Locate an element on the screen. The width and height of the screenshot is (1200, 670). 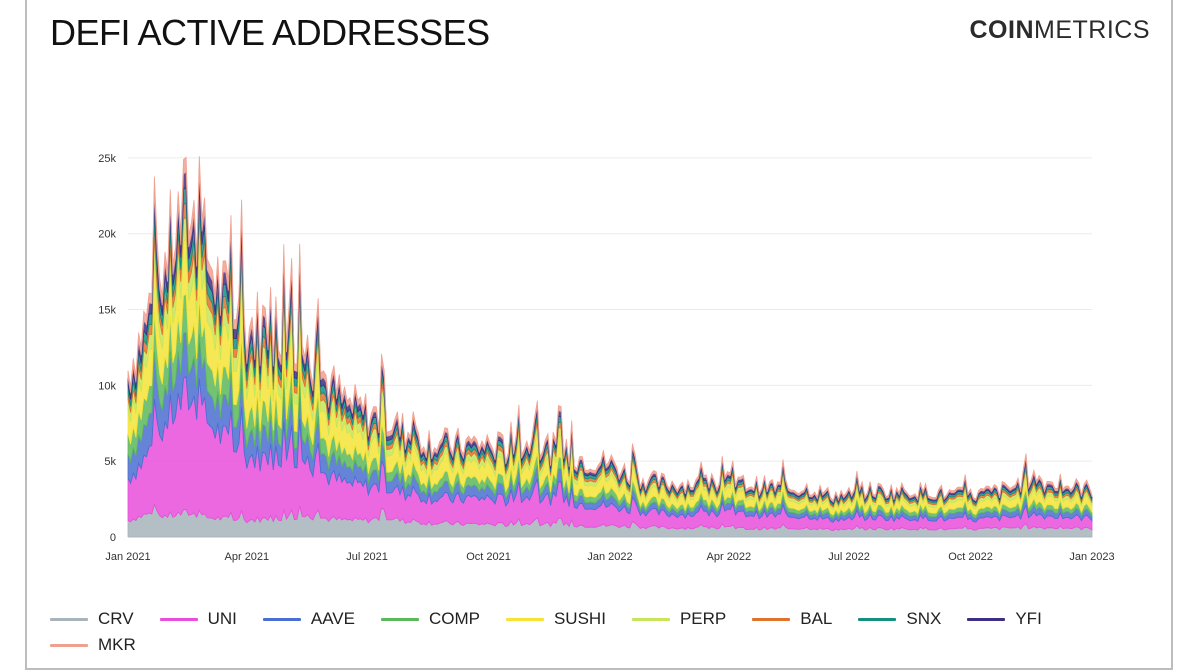
x-tick-label: Jul 2022 is located at coordinates (849, 557).